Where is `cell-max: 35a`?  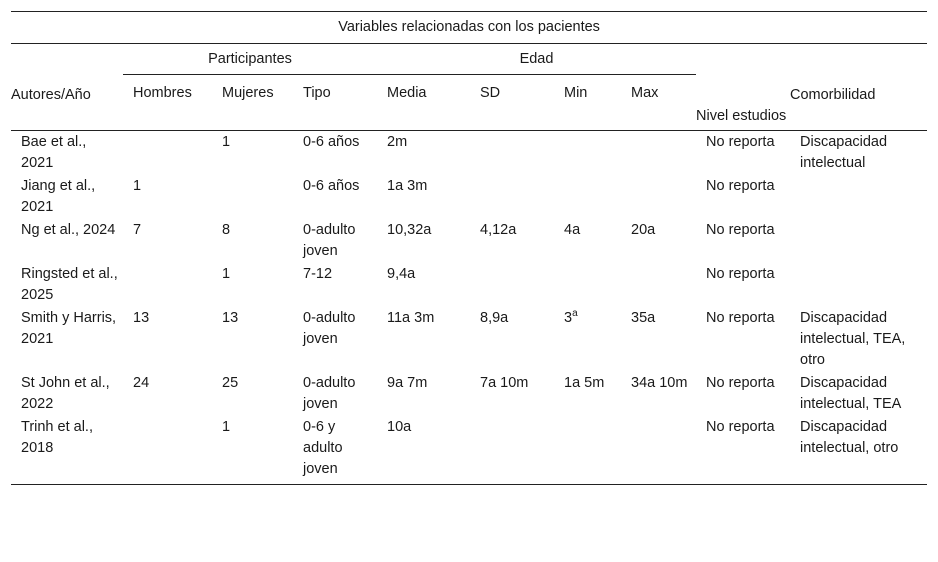 cell-max: 35a is located at coordinates (658, 339).